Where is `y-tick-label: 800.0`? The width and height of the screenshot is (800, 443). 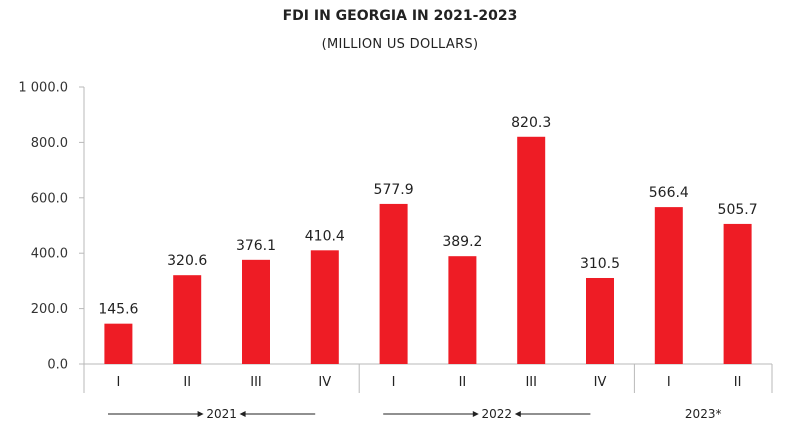 y-tick-label: 800.0 is located at coordinates (49, 143).